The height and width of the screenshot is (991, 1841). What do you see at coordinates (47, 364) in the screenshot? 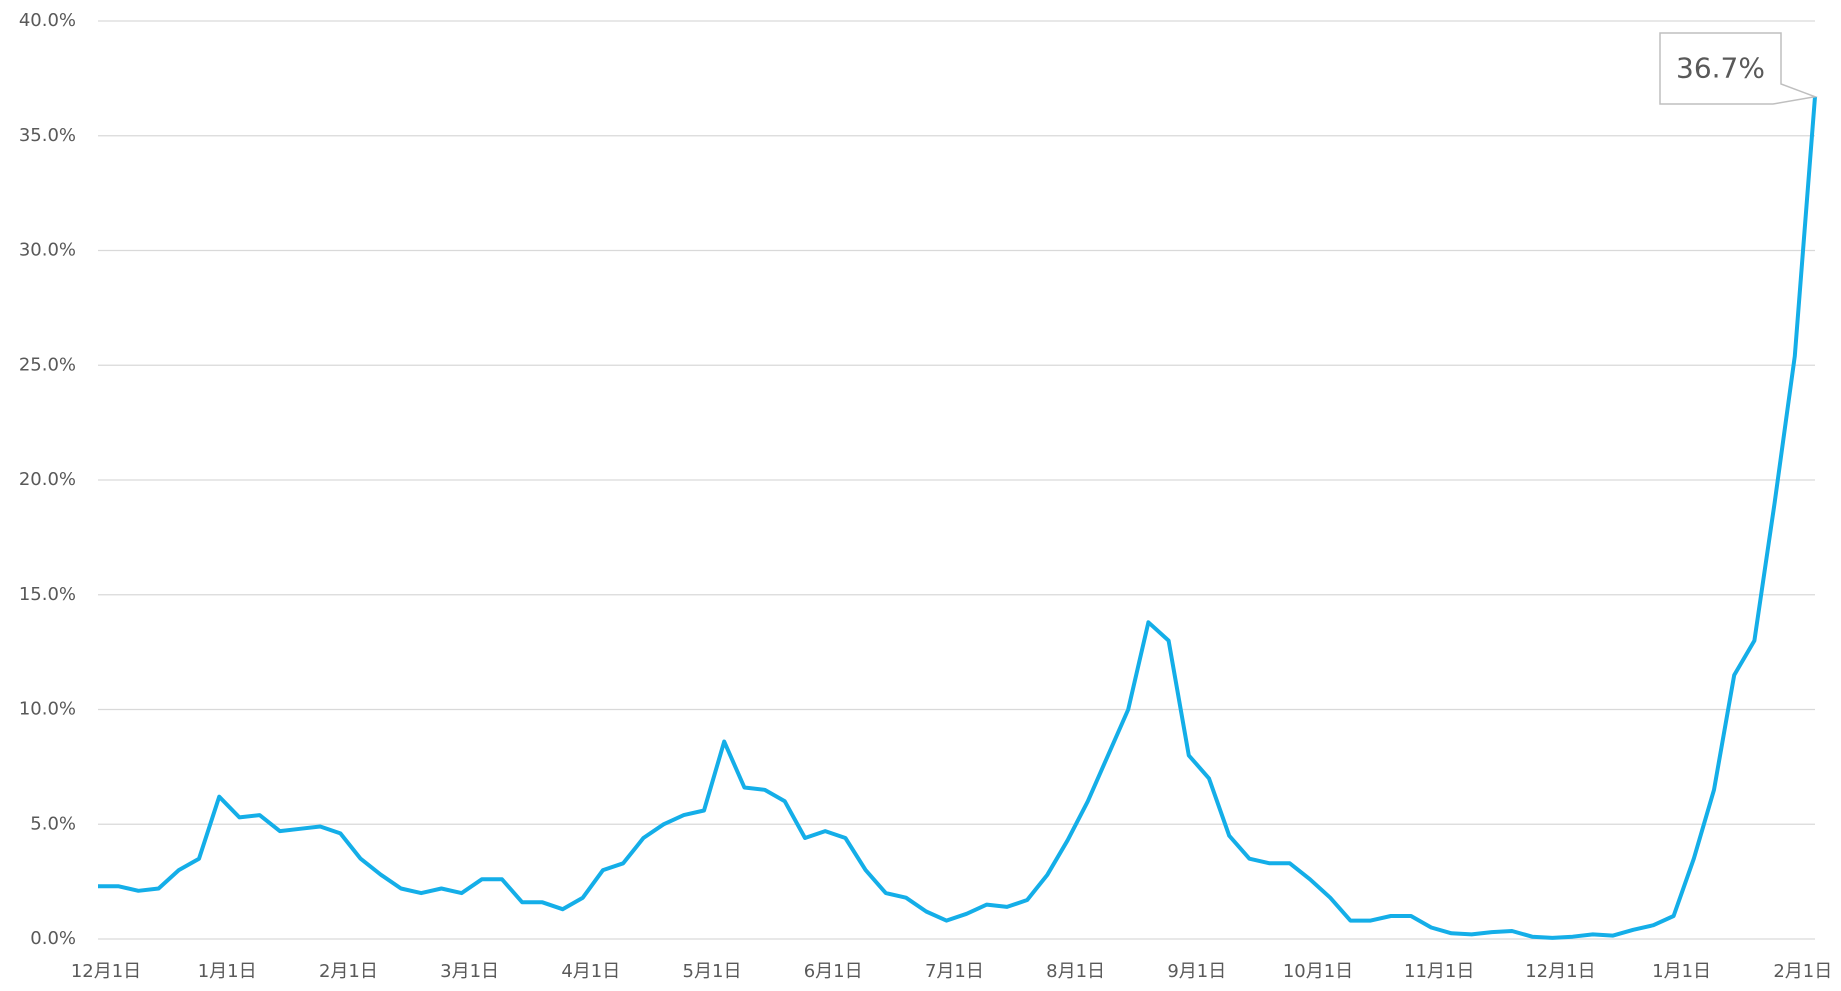
I see `y-tick-label: 25.0%` at bounding box center [47, 364].